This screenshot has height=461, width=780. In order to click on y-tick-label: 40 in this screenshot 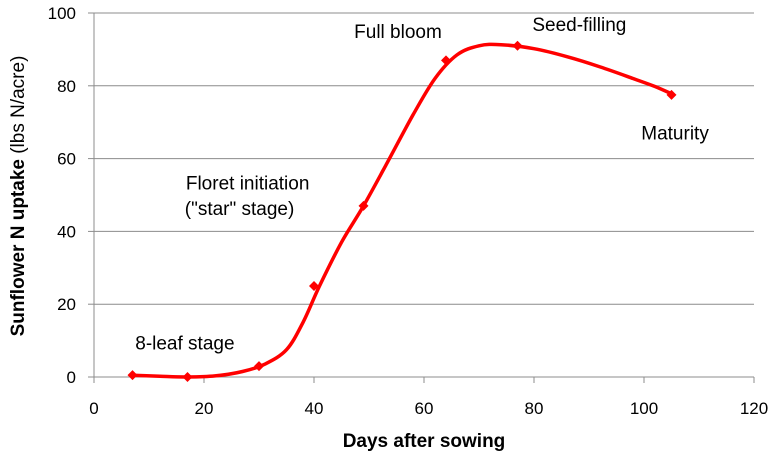, I will do `click(66, 231)`.